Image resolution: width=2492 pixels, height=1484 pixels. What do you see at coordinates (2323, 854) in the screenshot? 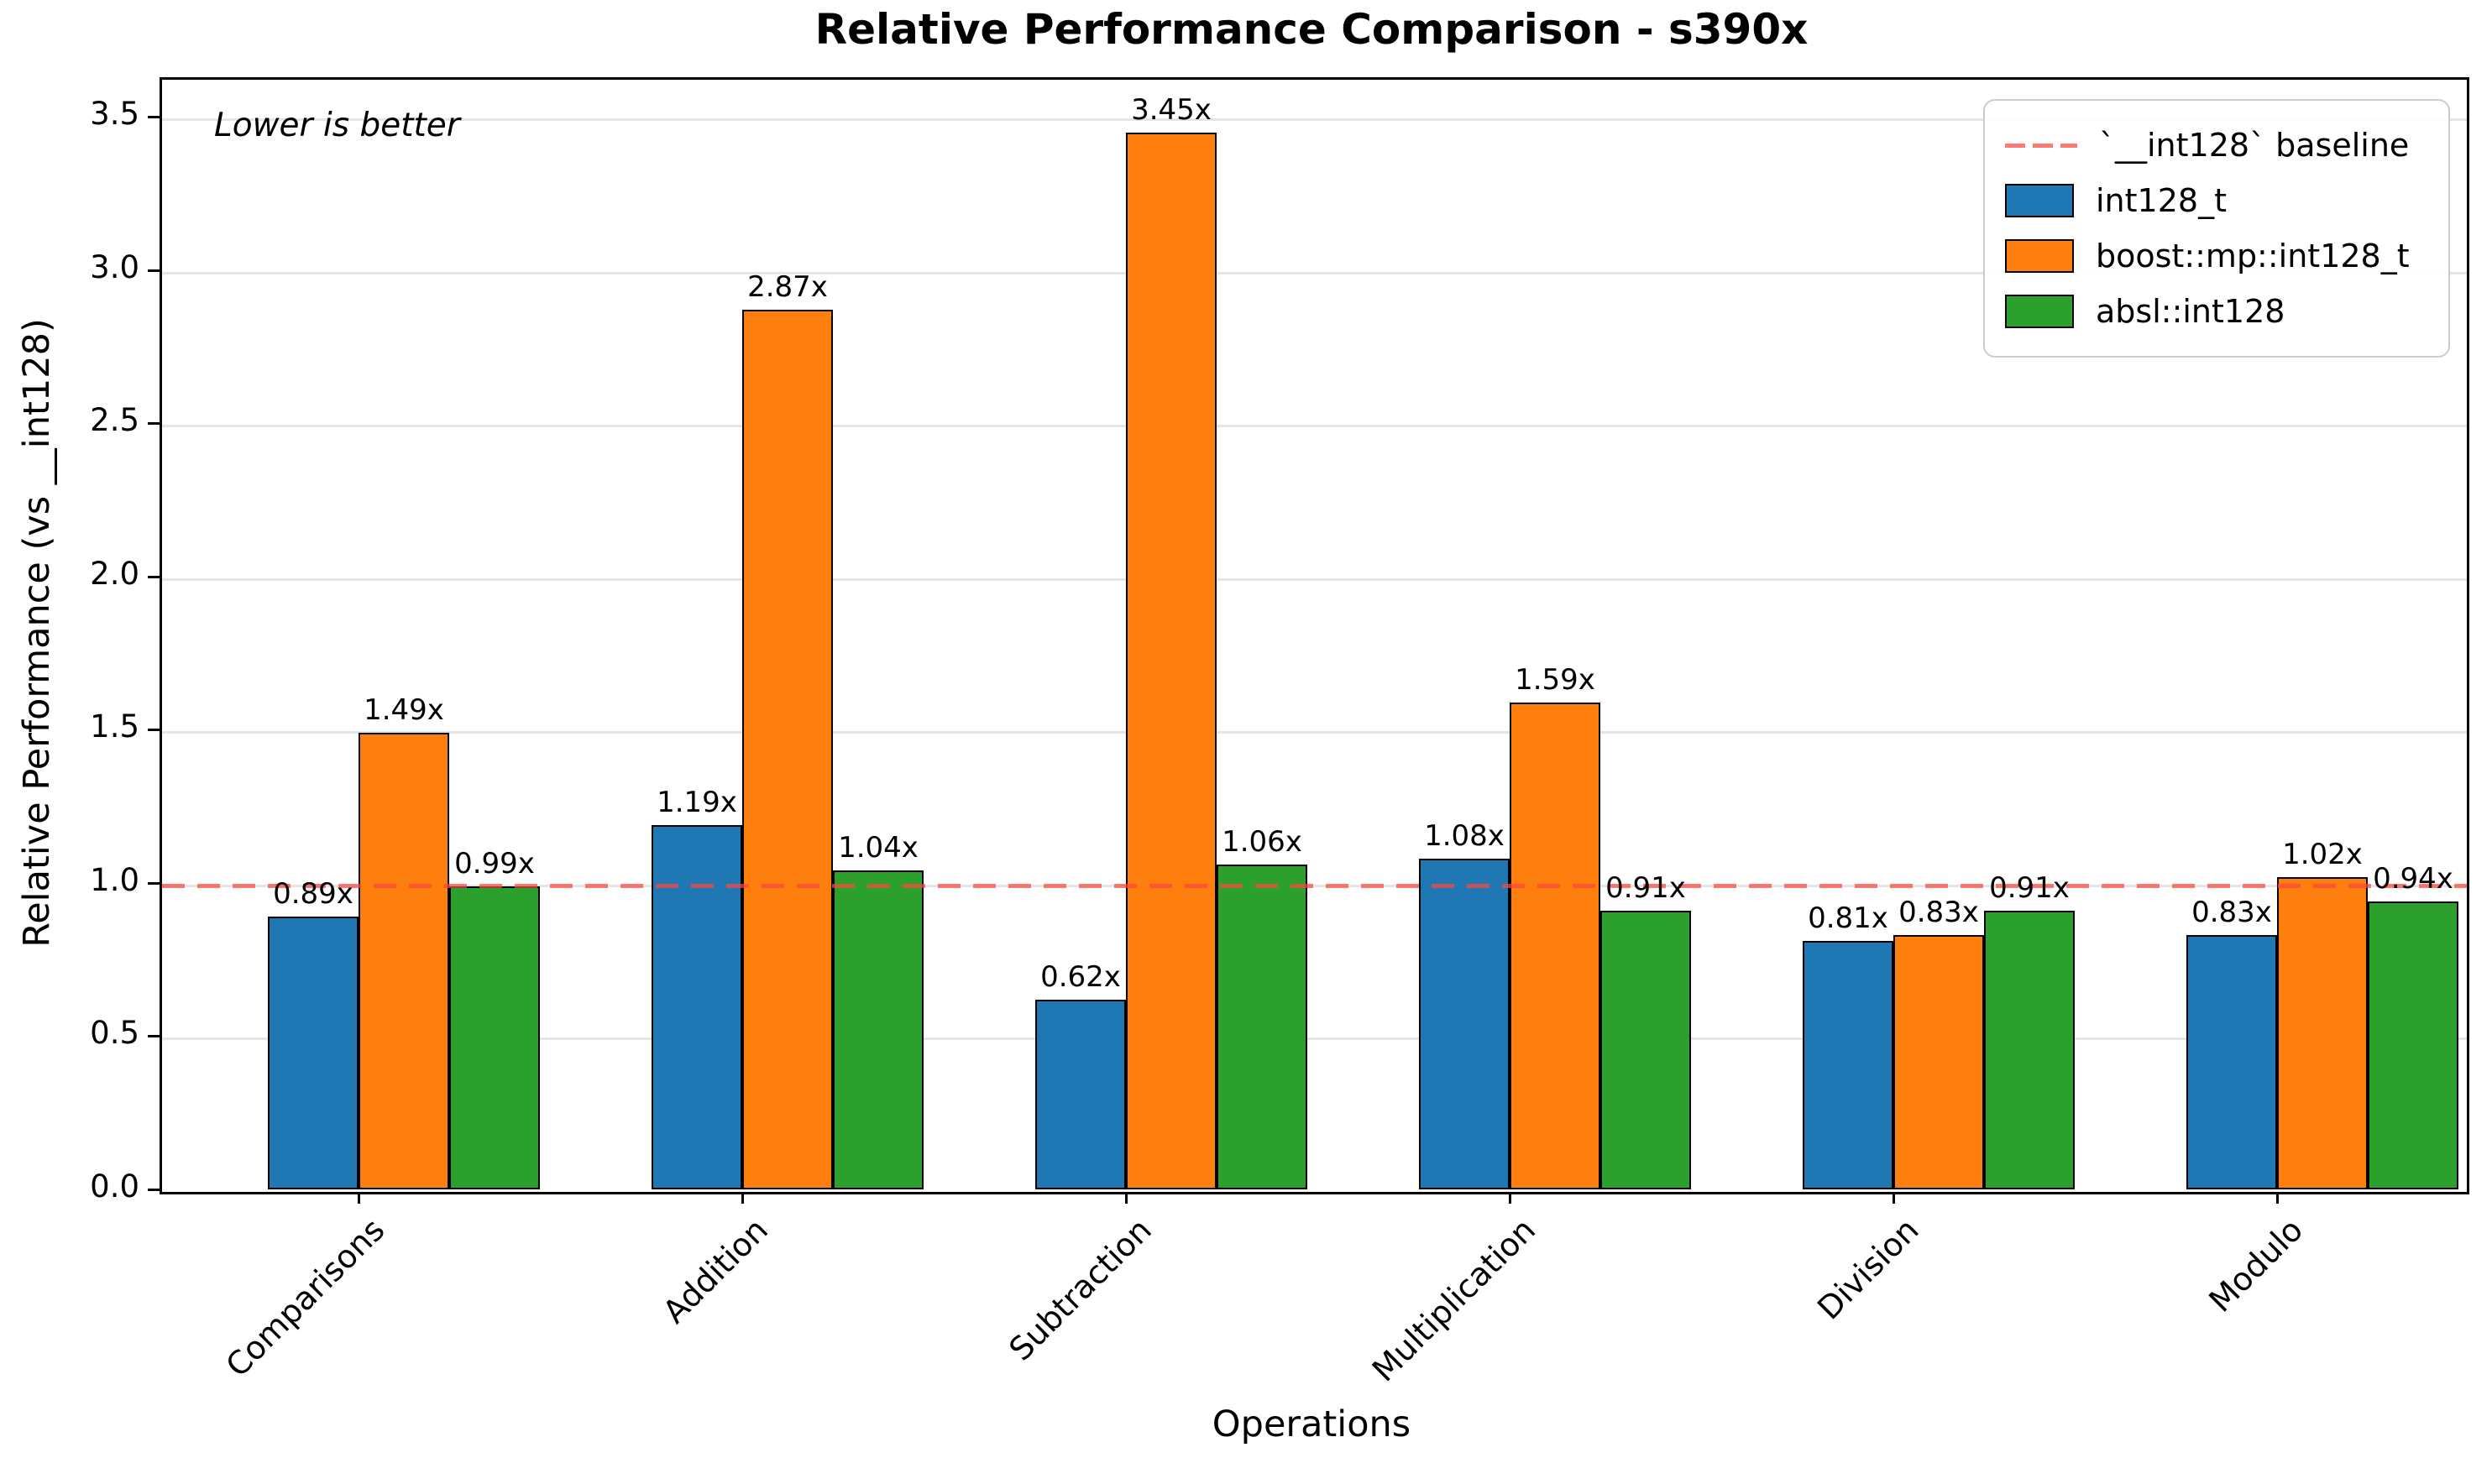
I see `bar-value-label: 1.02x` at bounding box center [2323, 854].